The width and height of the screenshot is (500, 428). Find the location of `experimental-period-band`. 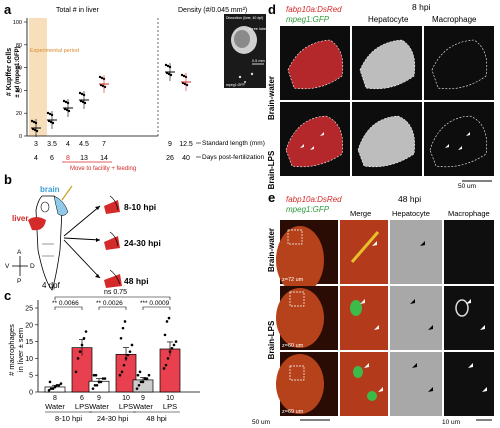

experimental-period-band is located at coordinates (38, 77).